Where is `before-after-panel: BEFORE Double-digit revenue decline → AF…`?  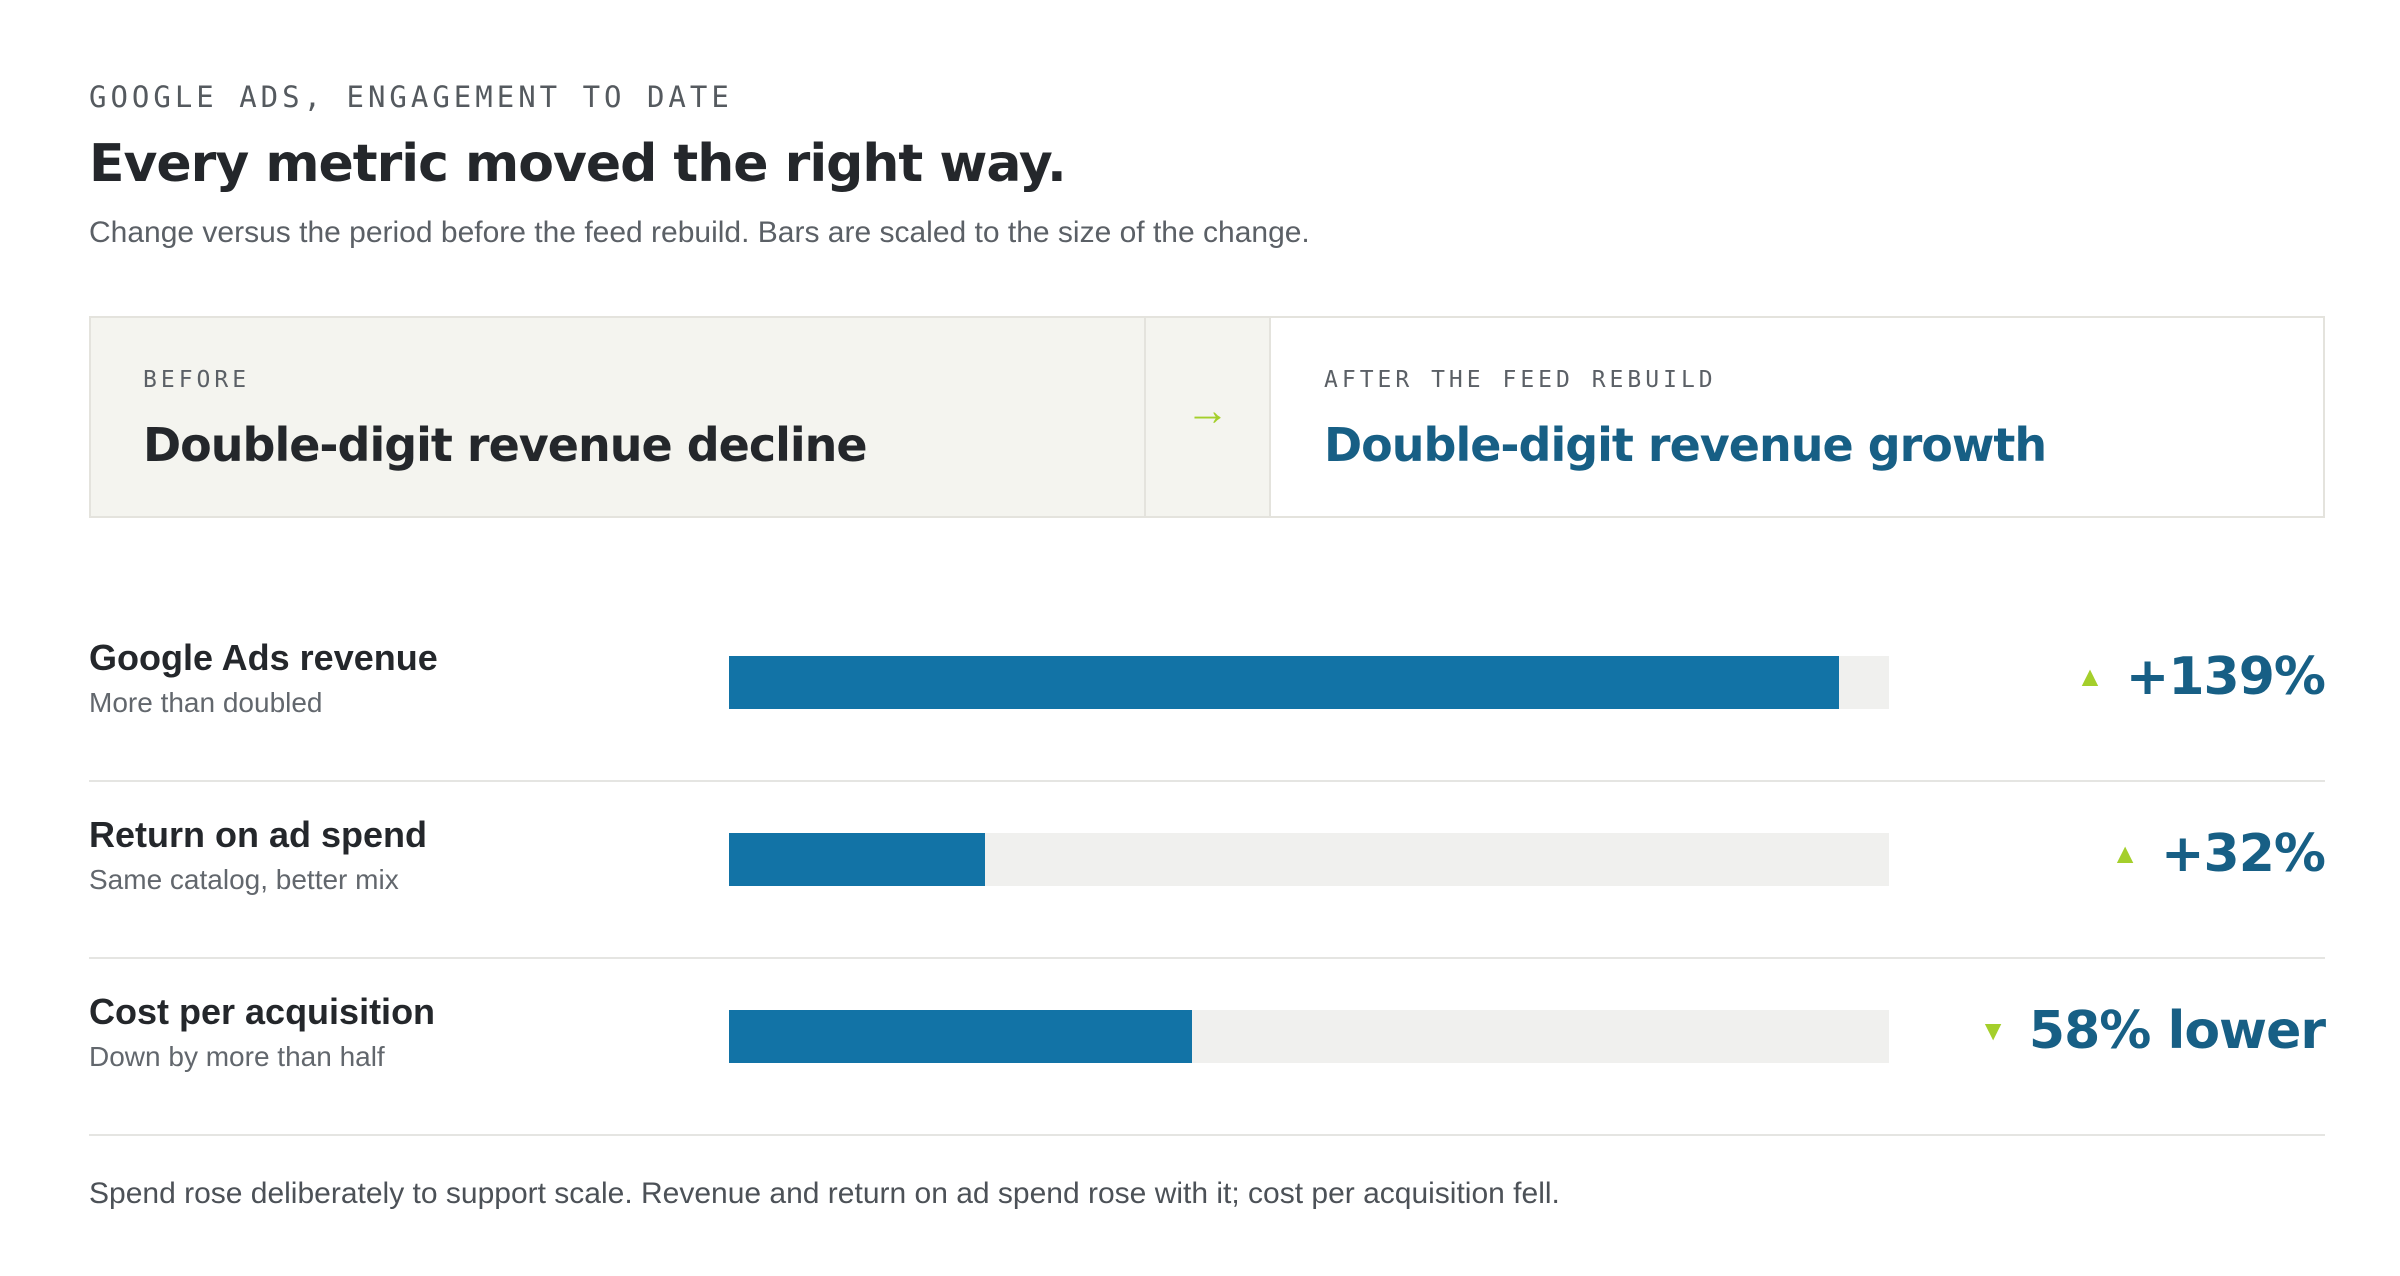
before-after-panel: BEFORE Double-digit revenue decline → AF… is located at coordinates (1207, 417).